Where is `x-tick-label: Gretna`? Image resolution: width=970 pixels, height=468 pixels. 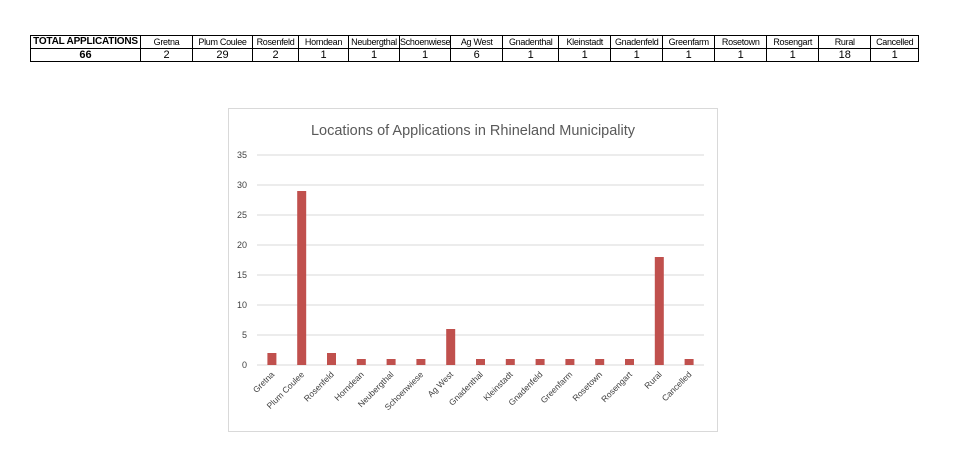
x-tick-label: Gretna is located at coordinates (264, 382).